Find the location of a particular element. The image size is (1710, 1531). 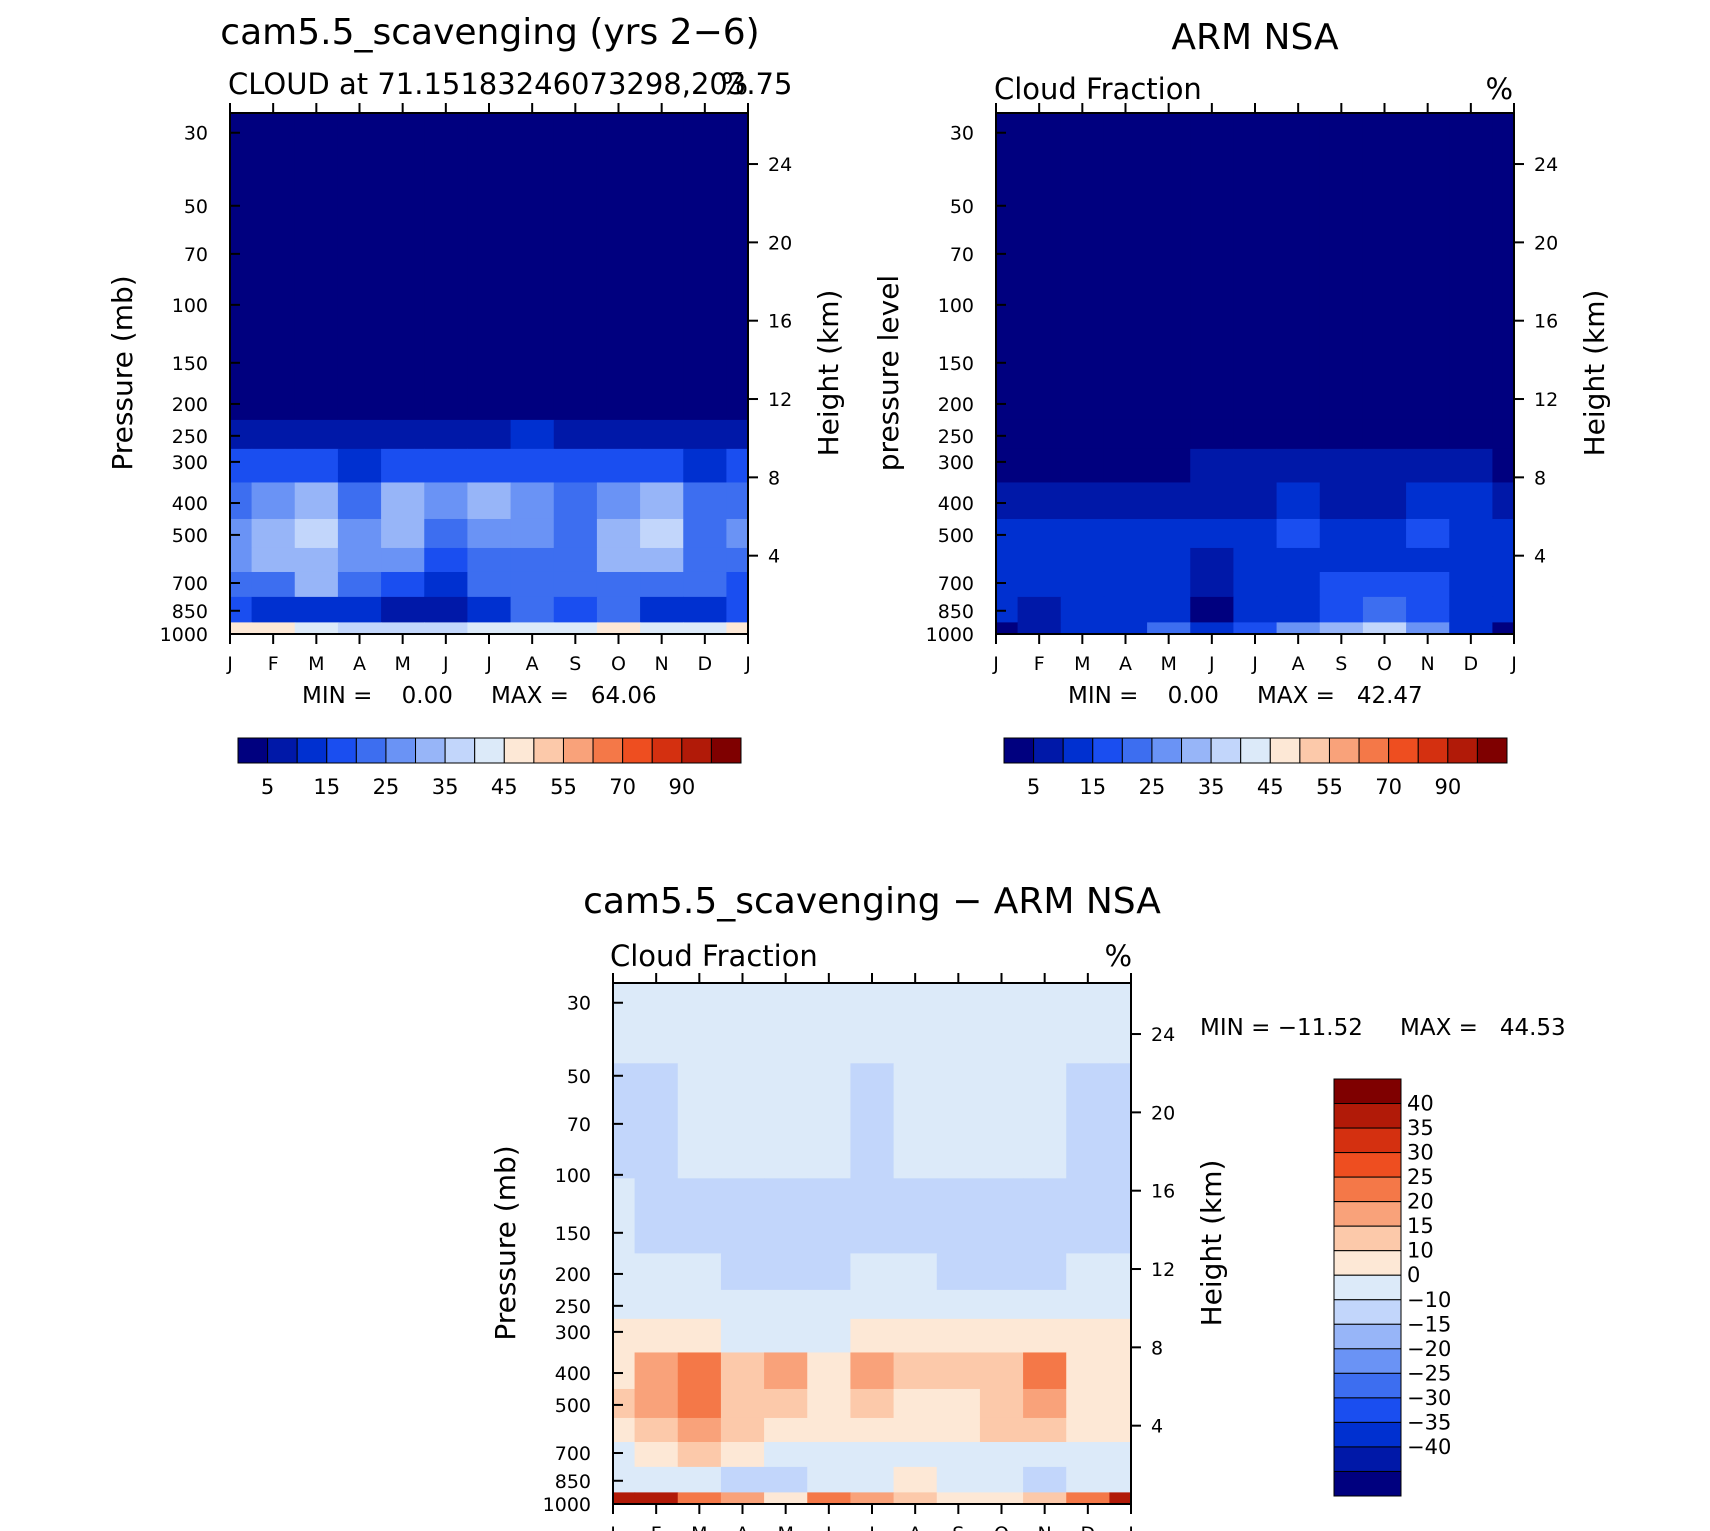

y-right-tick-label: 16 is located at coordinates (1163, 1192).